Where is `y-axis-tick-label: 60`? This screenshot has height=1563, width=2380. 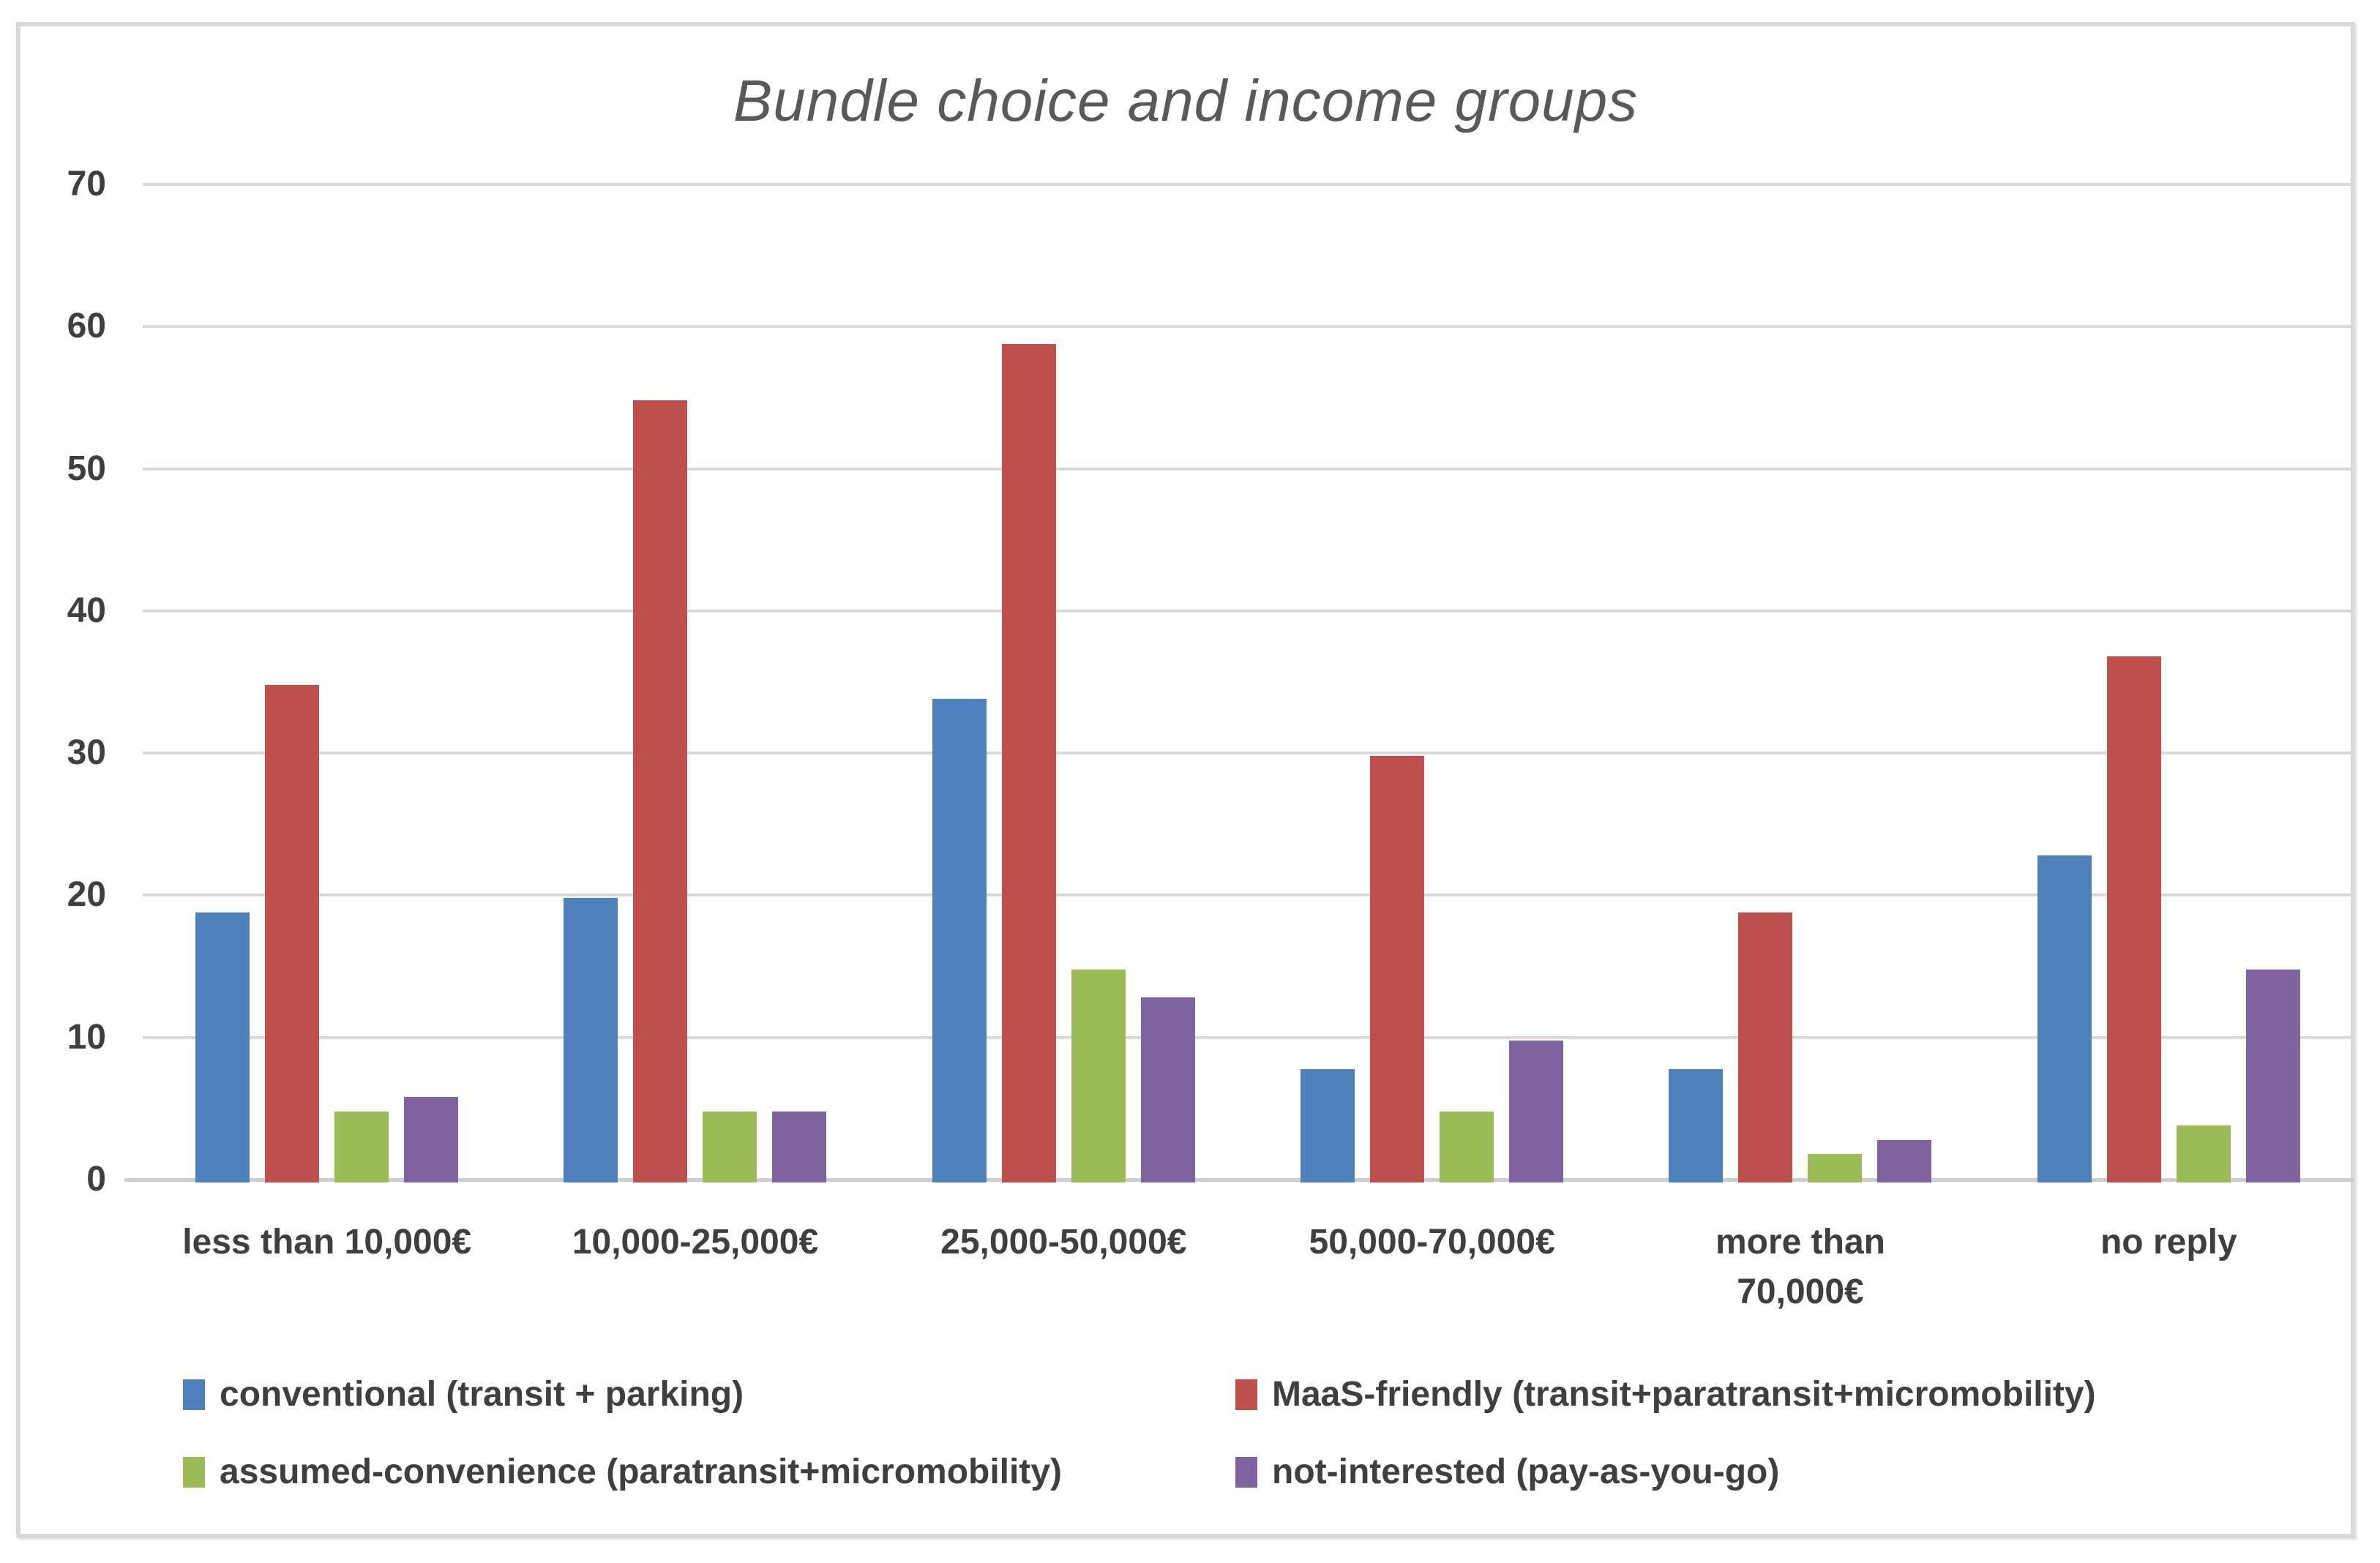 y-axis-tick-label: 60 is located at coordinates (86, 326).